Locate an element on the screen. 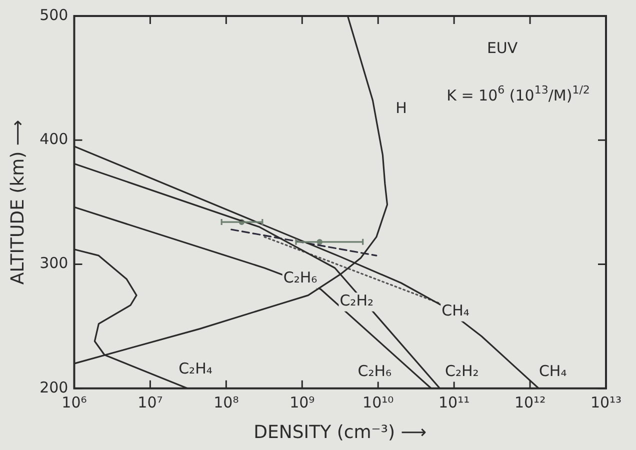 This screenshot has width=636, height=450. x-tick-label: 10¹¹ is located at coordinates (454, 402).